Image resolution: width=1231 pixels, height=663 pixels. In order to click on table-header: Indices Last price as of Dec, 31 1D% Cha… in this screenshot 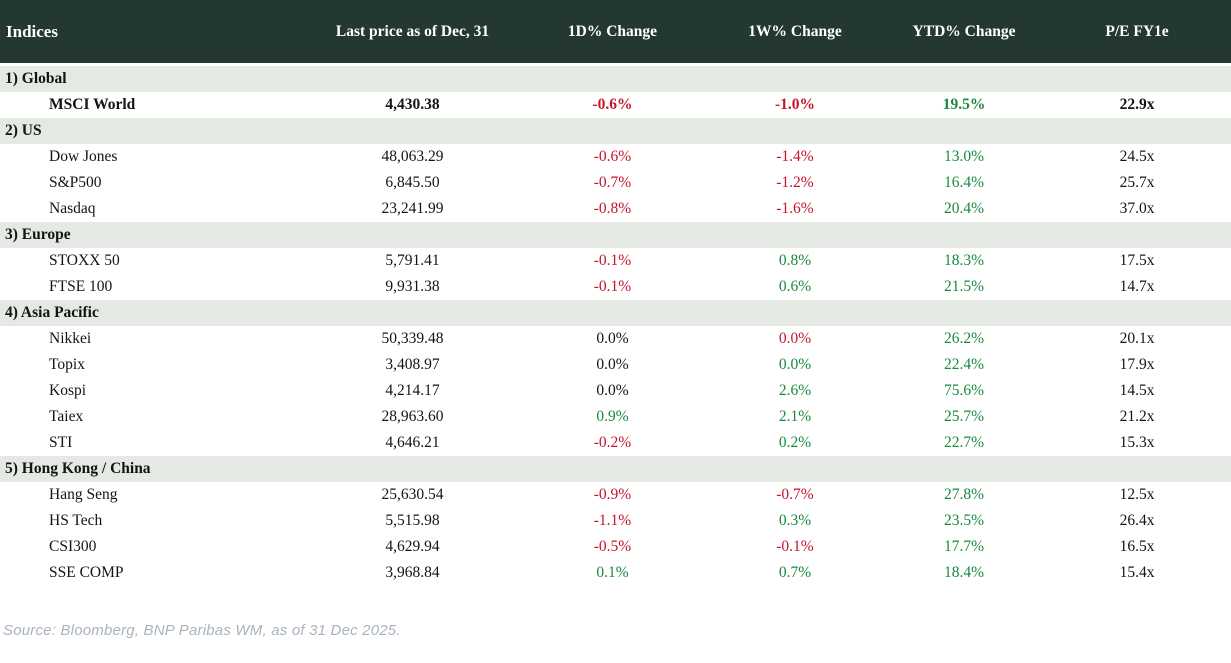, I will do `click(615, 33)`.